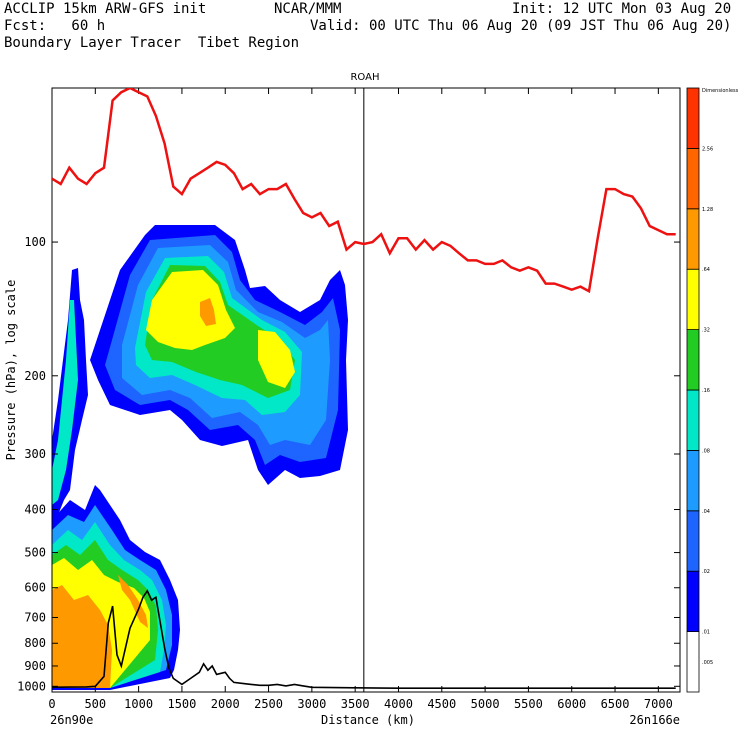  I want to click on x-tick-label: 4500, so click(441, 704).